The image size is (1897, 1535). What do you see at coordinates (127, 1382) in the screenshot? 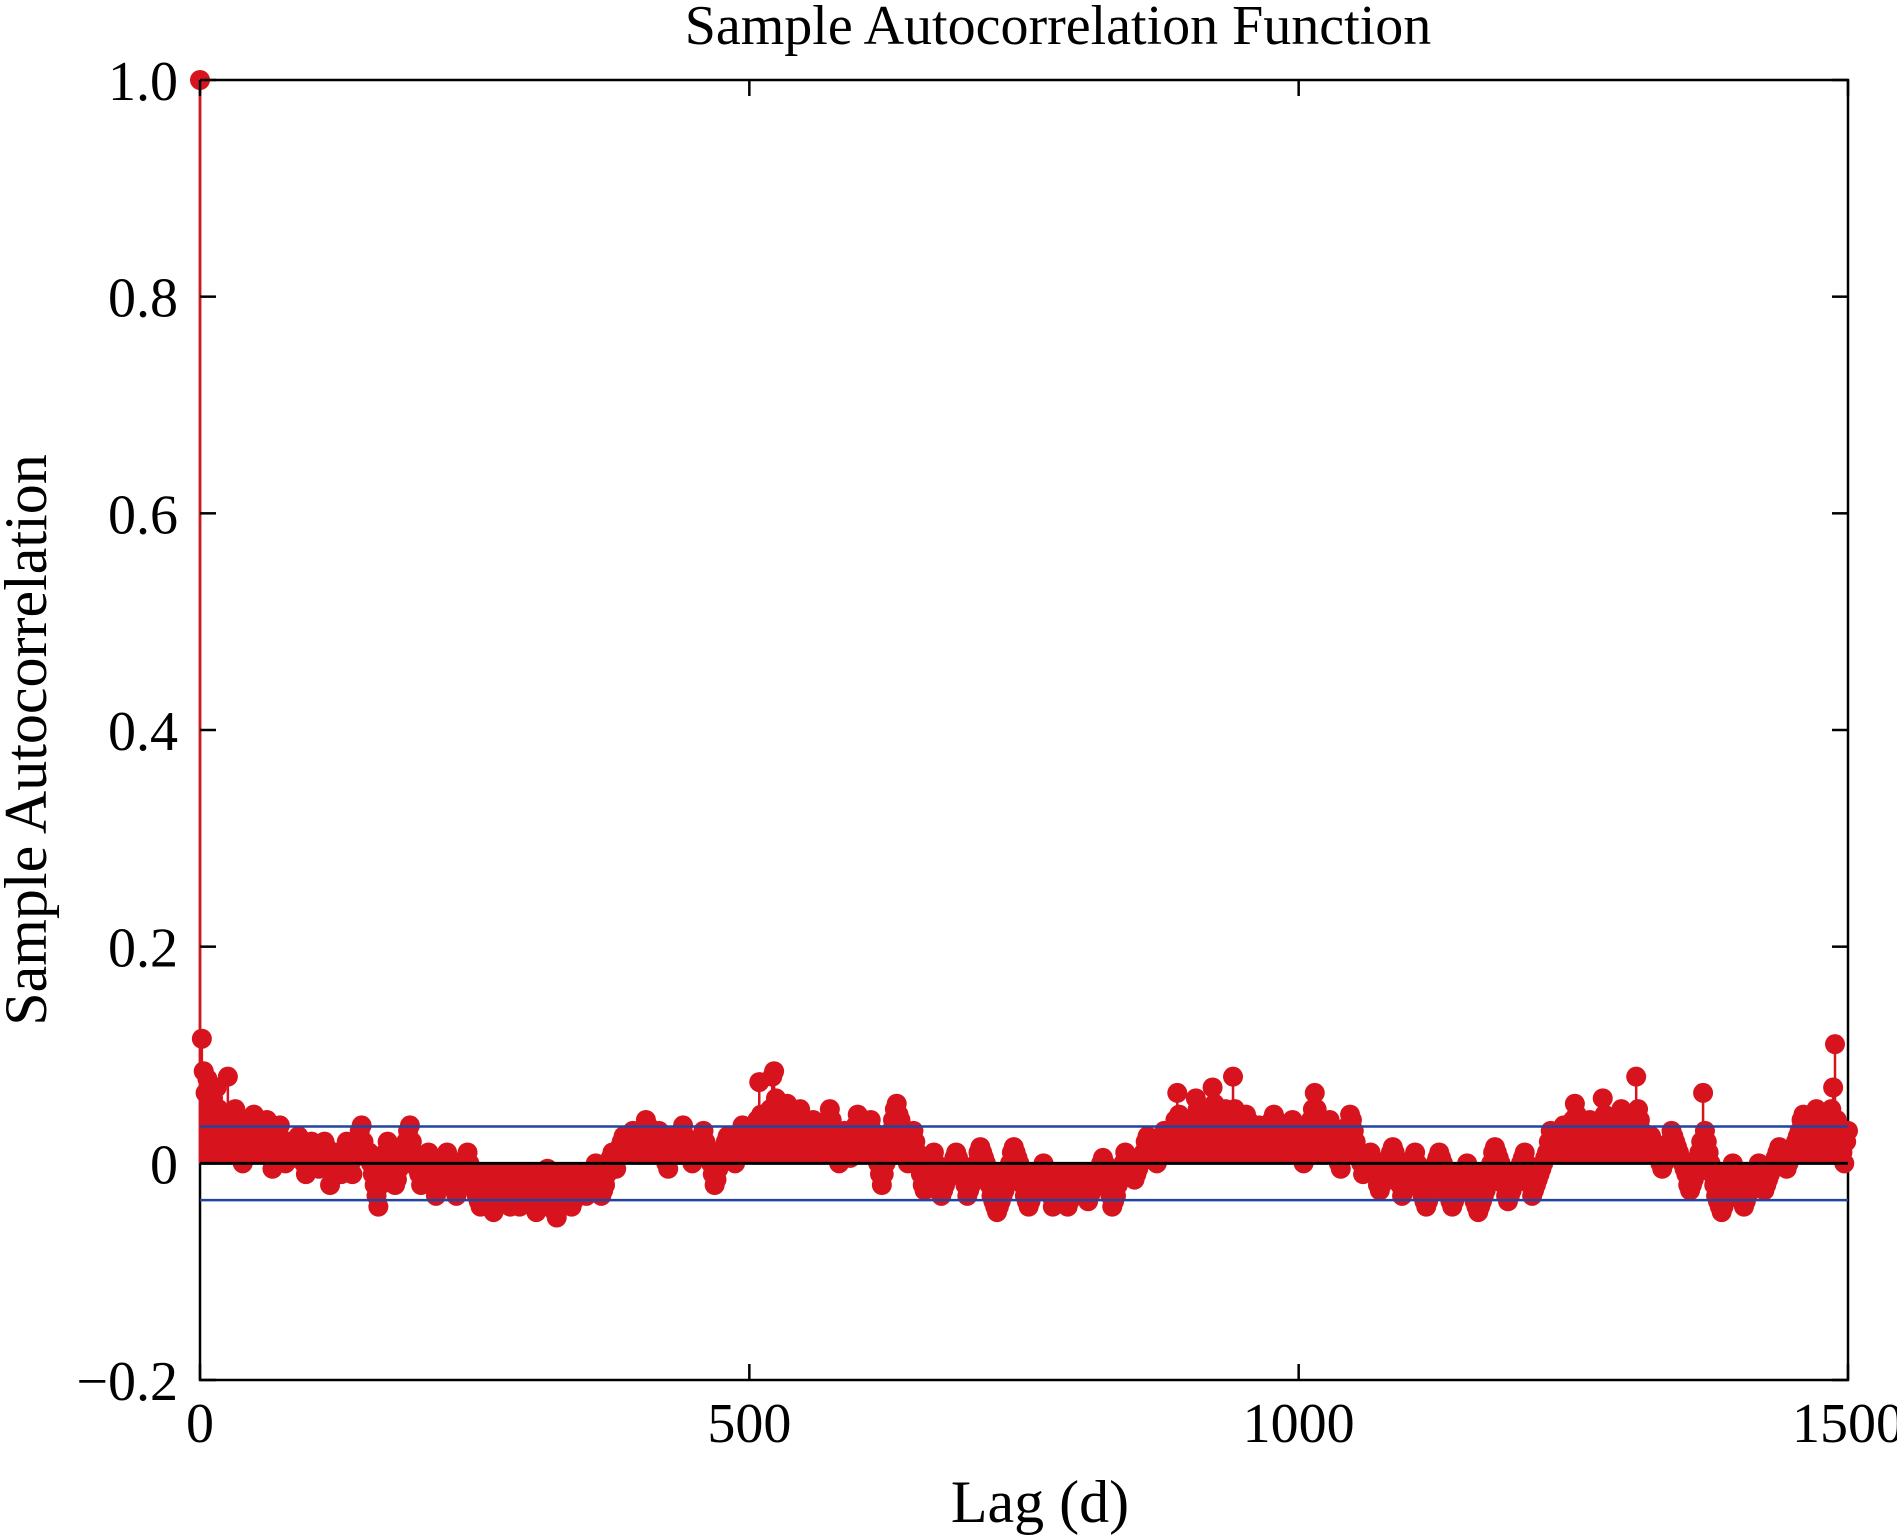
I see `y-tick-label: −0.2` at bounding box center [127, 1382].